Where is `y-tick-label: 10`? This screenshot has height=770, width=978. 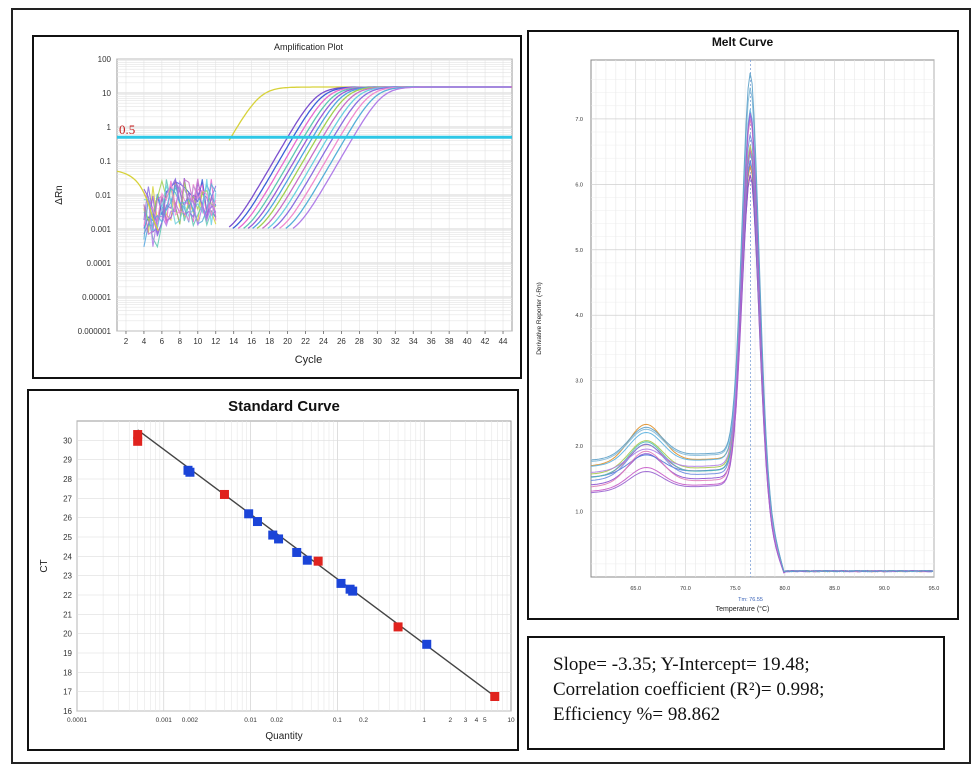 y-tick-label: 10 is located at coordinates (106, 93).